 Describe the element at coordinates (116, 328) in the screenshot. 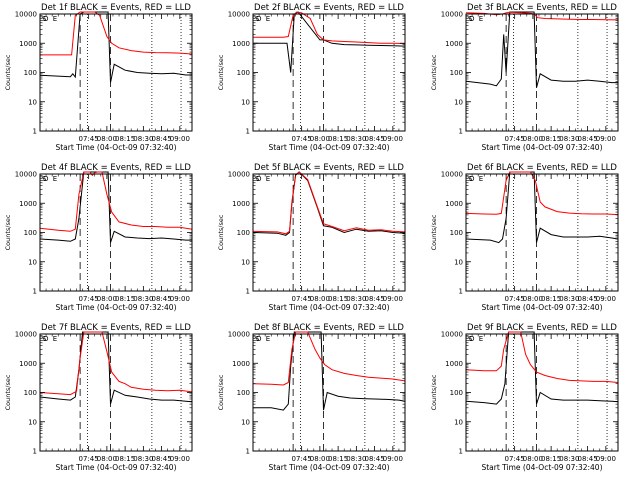

I see `chart-title: Det 7f BLACK = Events, RED = LLD` at that location.